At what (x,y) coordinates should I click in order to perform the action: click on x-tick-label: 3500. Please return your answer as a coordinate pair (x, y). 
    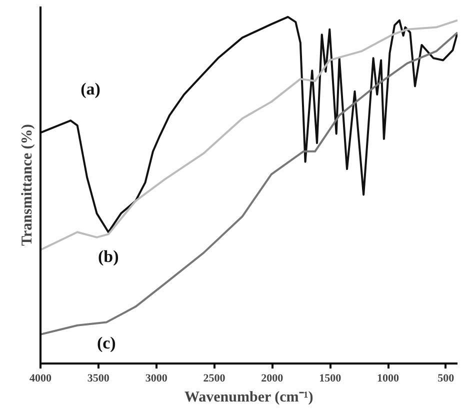
    Looking at the image, I should click on (98, 378).